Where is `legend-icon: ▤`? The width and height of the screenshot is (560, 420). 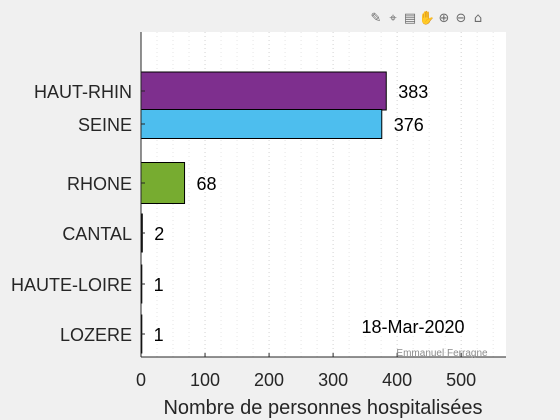 legend-icon: ▤ is located at coordinates (410, 18).